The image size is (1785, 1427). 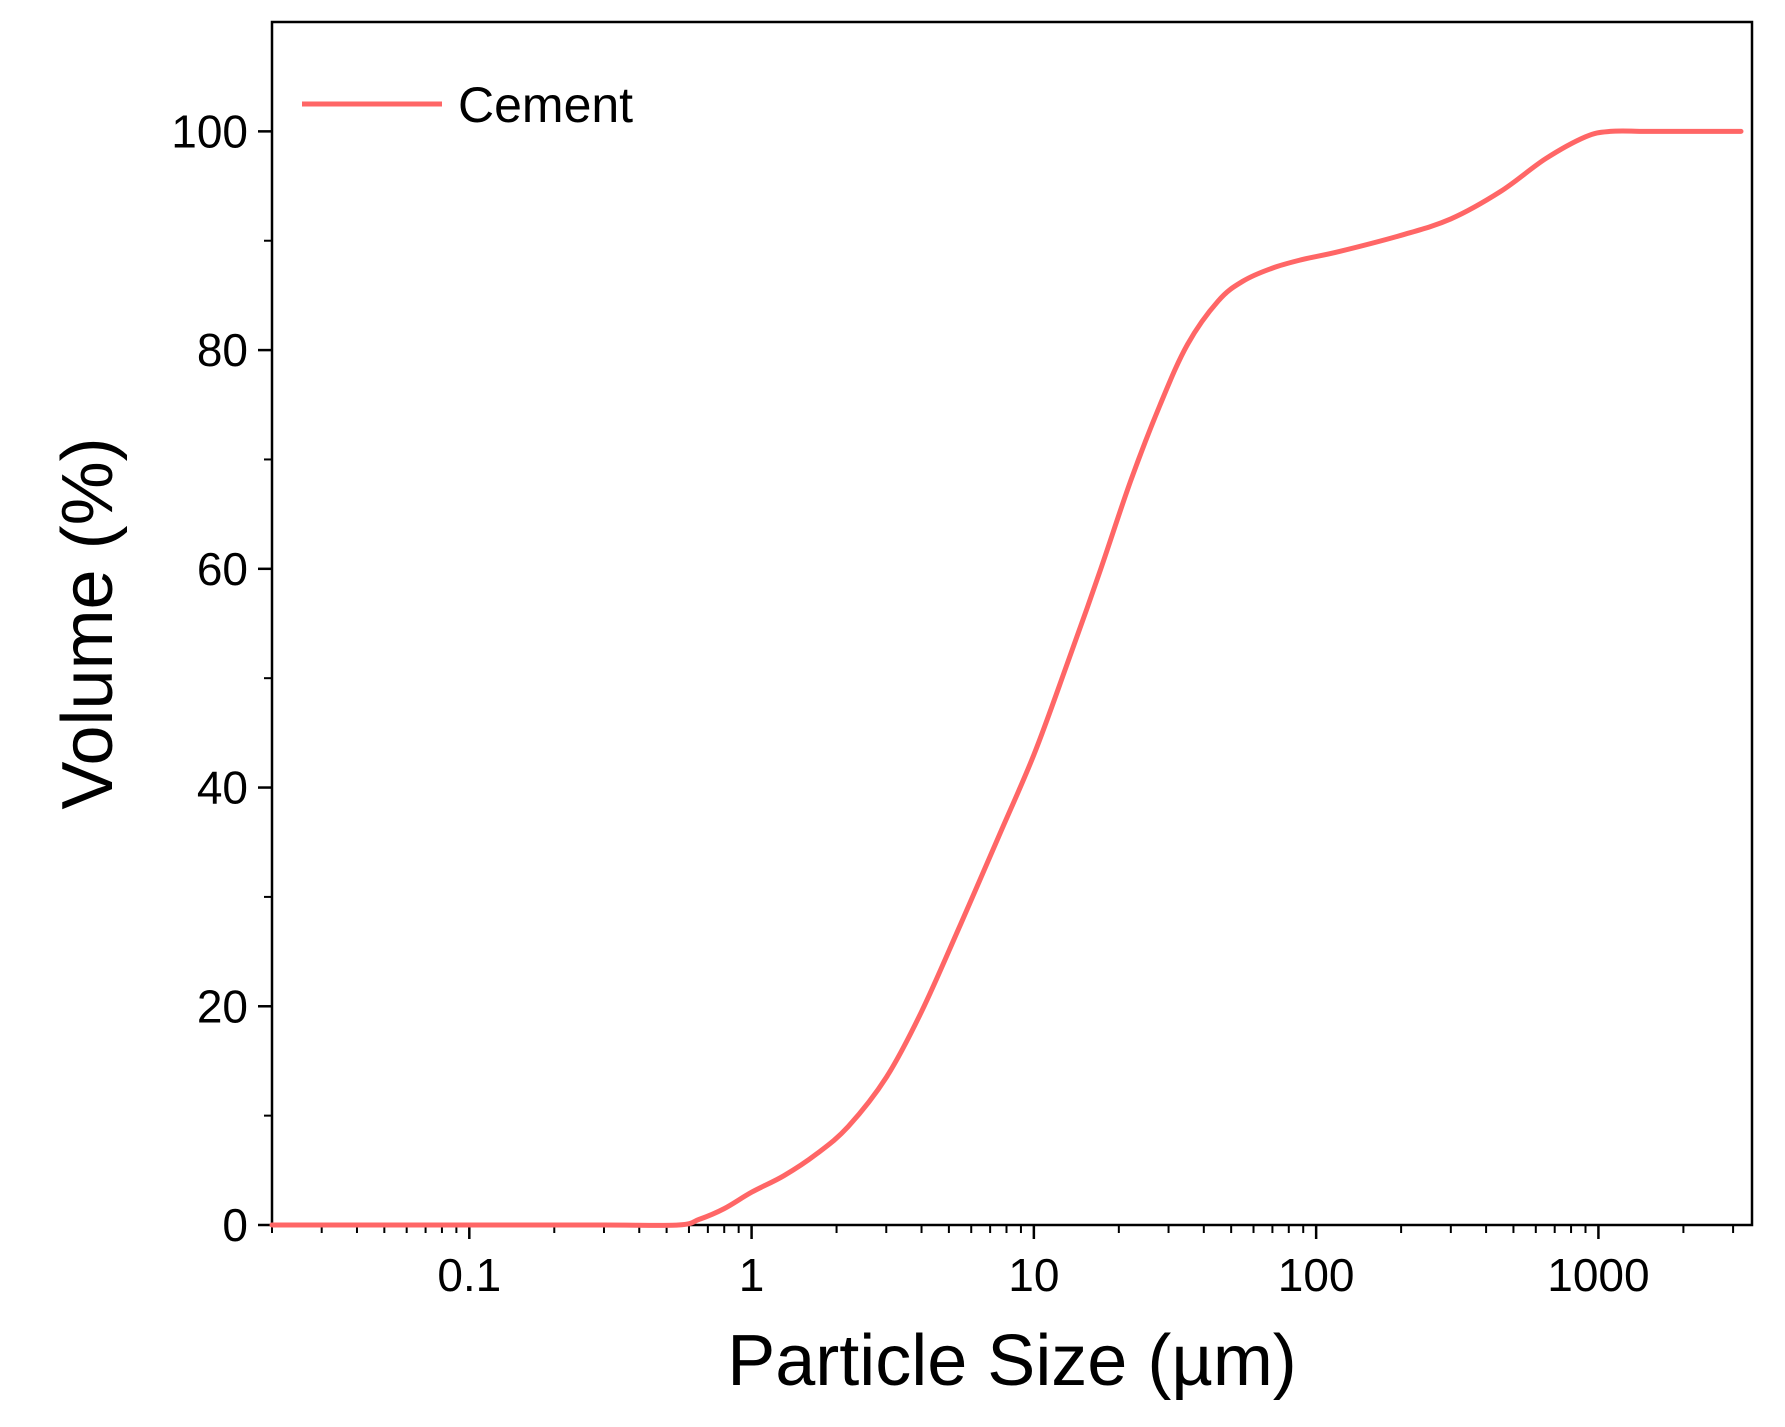 I want to click on legend-label-cement: Cement, so click(x=545, y=105).